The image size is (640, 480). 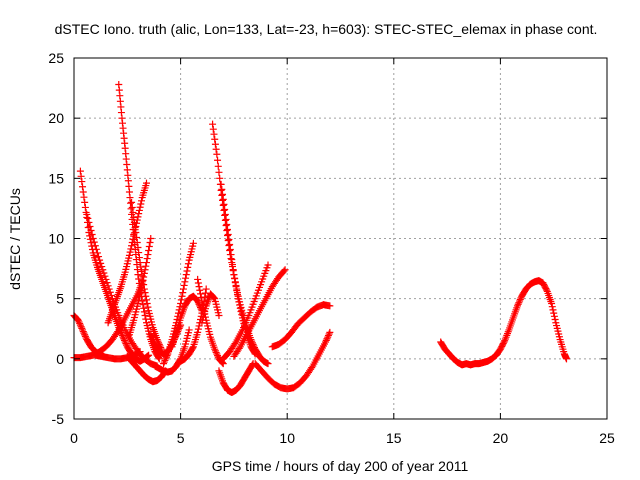 What do you see at coordinates (74, 438) in the screenshot?
I see `x-tick-label: 0` at bounding box center [74, 438].